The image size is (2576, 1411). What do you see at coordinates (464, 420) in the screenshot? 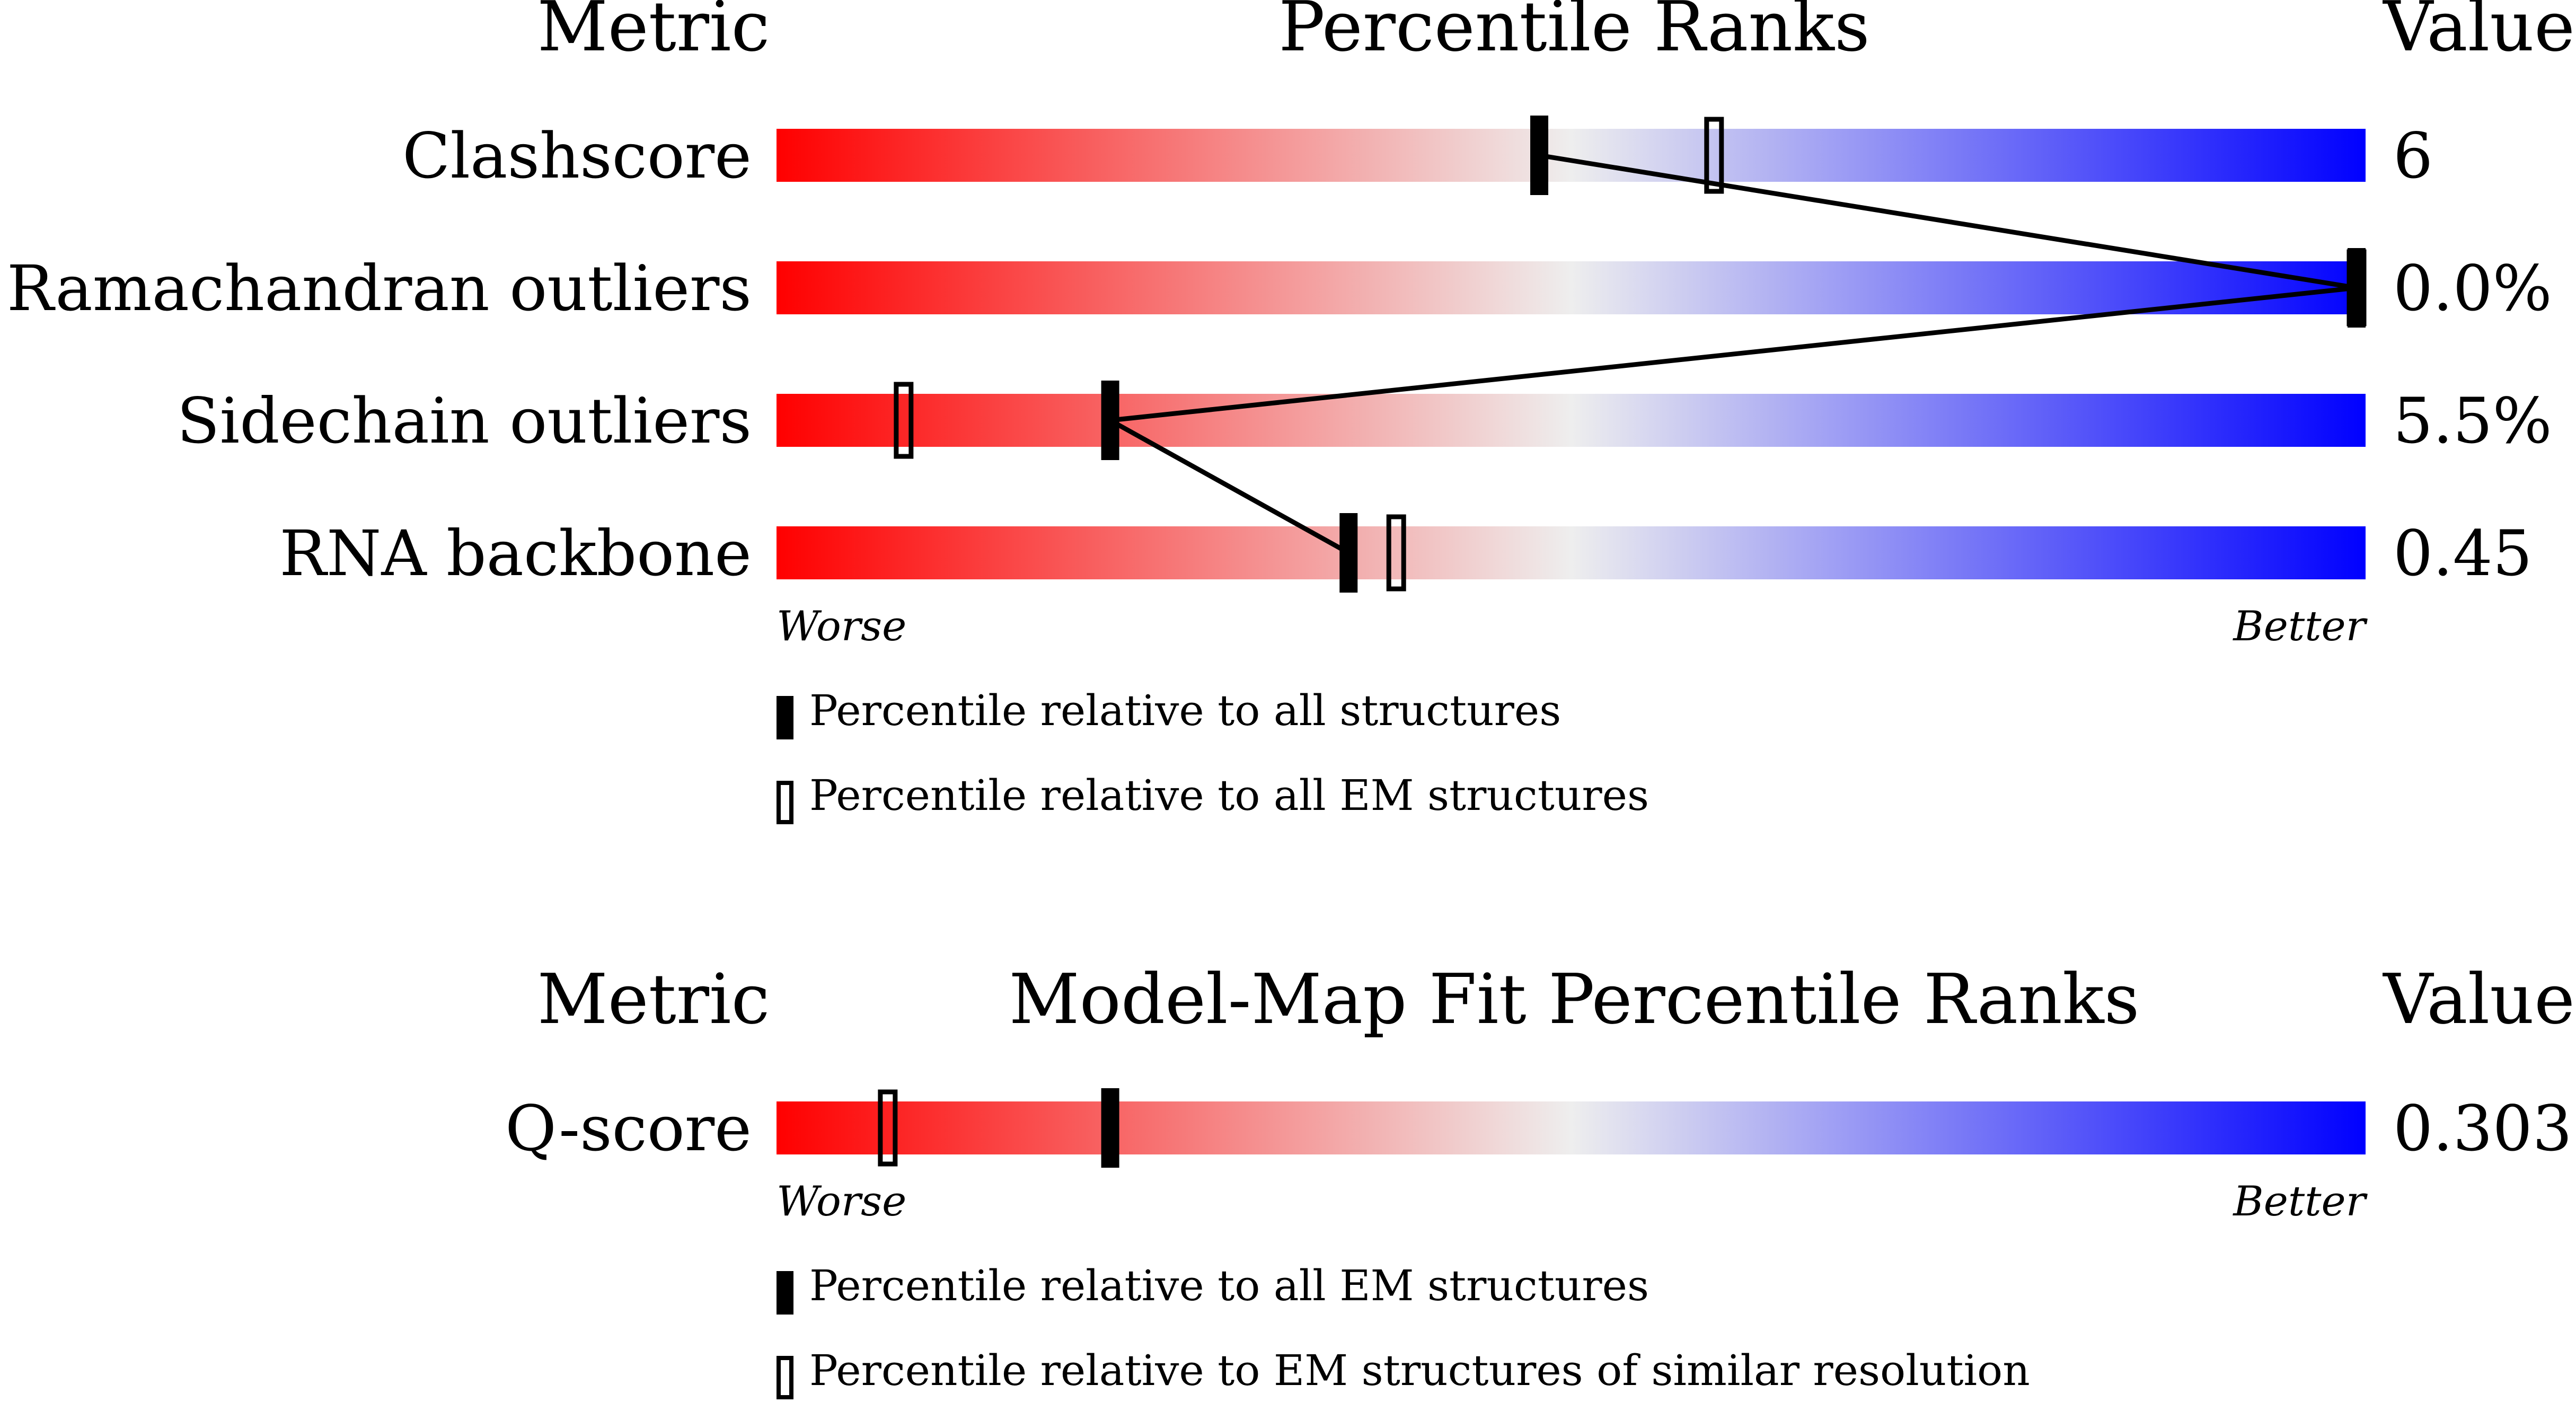
I see `metric-label: Sidechain outliers` at bounding box center [464, 420].